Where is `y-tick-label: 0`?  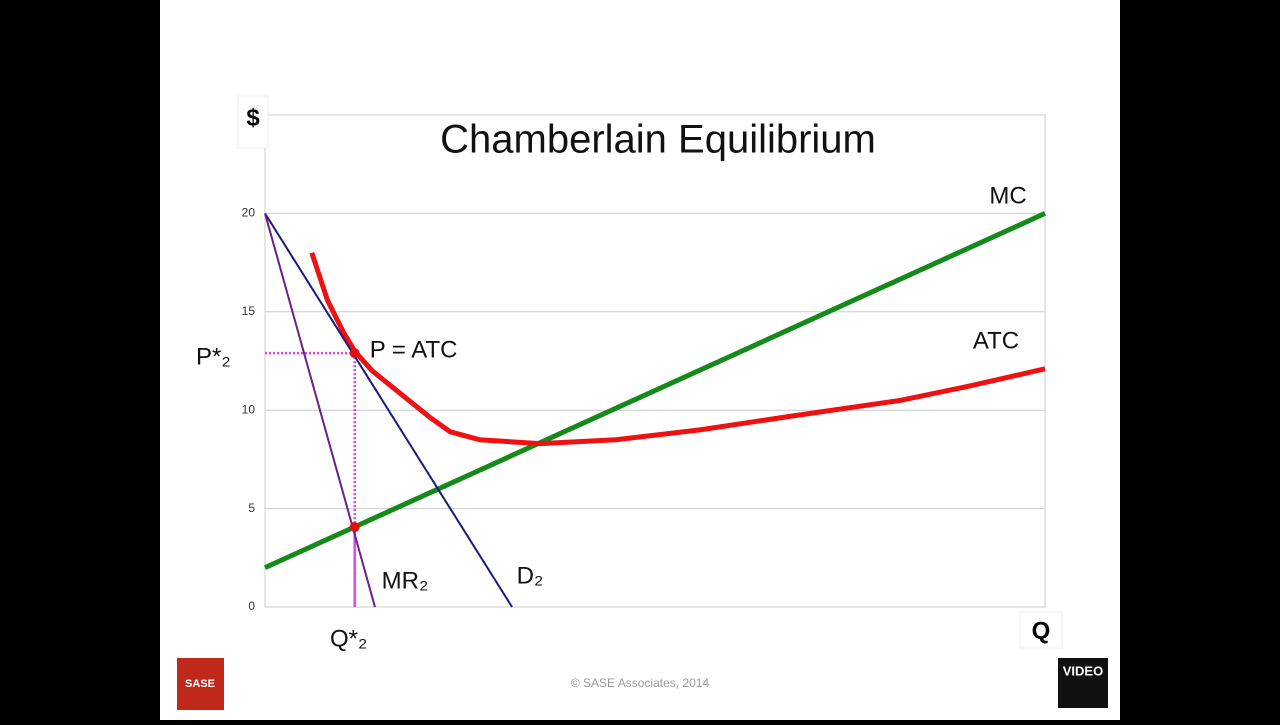
y-tick-label: 0 is located at coordinates (251, 606).